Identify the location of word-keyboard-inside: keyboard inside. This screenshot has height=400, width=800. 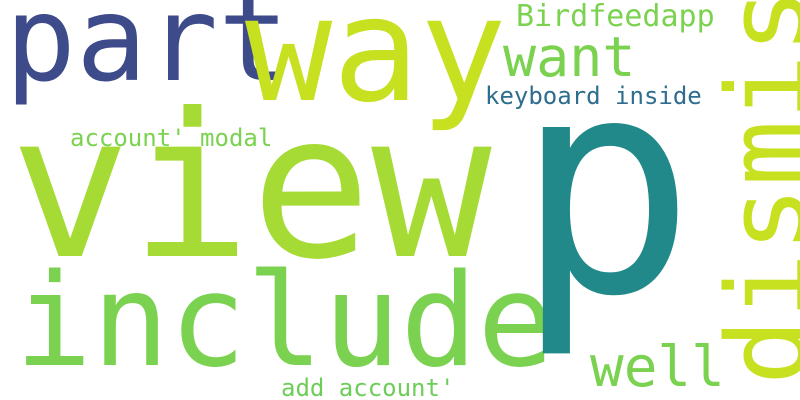
(593, 96).